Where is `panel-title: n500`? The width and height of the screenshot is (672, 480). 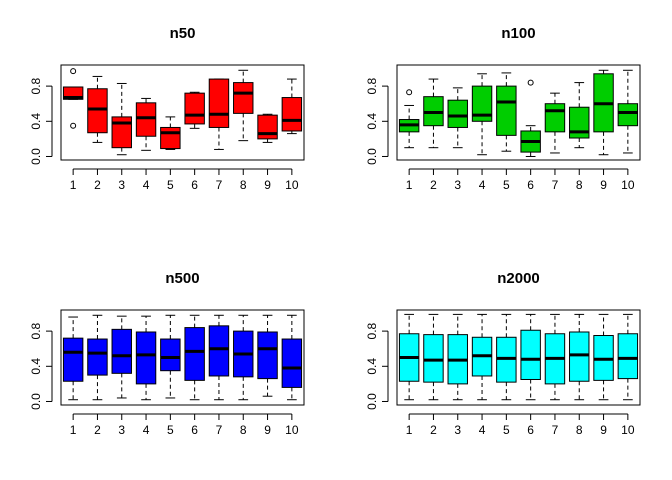 panel-title: n500 is located at coordinates (182, 278).